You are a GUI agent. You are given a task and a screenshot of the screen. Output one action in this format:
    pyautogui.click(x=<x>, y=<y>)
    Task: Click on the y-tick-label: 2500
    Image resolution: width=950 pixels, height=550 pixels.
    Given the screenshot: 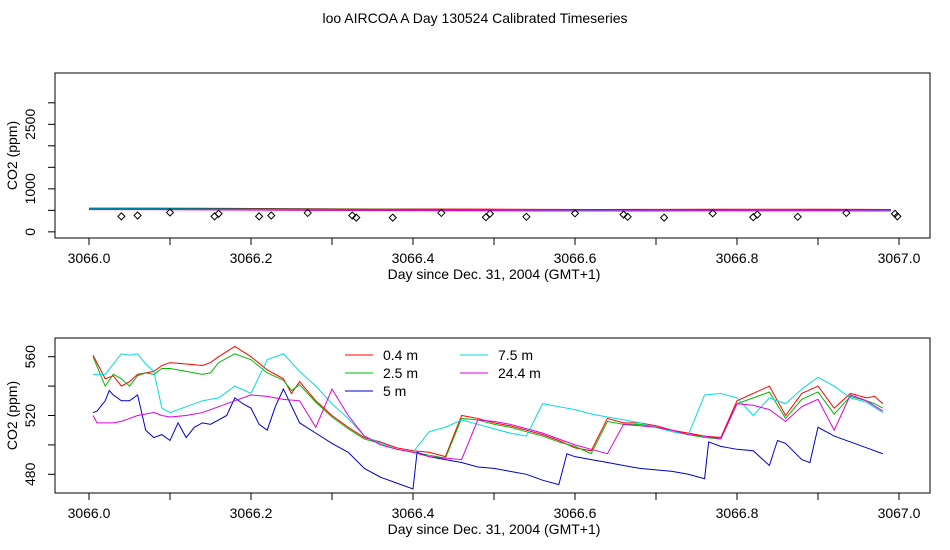 What is the action you would take?
    pyautogui.click(x=30, y=124)
    